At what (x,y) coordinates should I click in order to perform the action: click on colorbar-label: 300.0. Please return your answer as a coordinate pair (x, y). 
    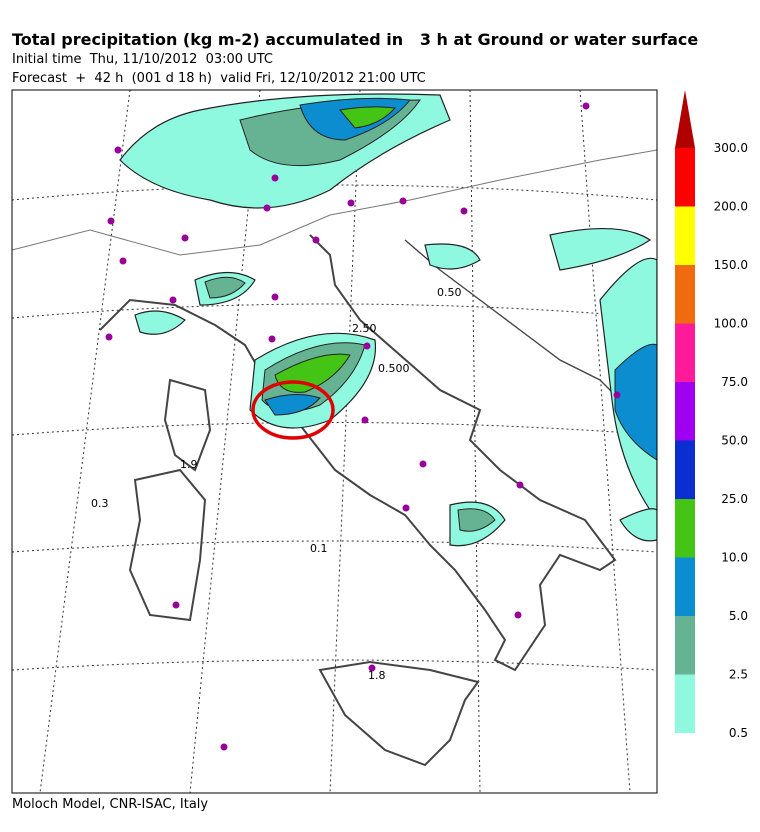
    Looking at the image, I should click on (731, 148).